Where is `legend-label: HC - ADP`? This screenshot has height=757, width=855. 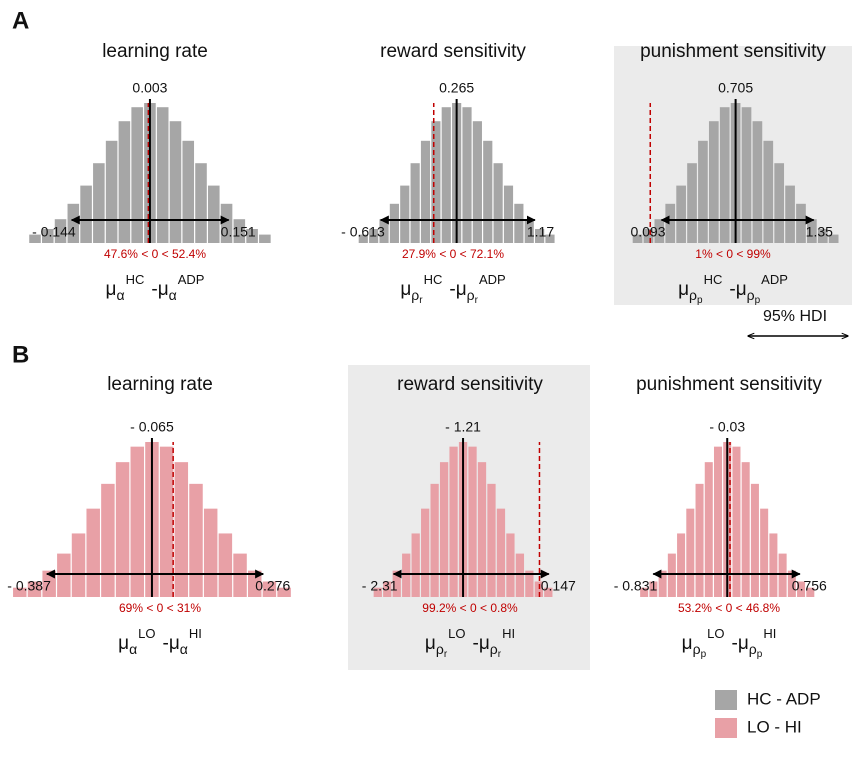 legend-label: HC - ADP is located at coordinates (784, 698).